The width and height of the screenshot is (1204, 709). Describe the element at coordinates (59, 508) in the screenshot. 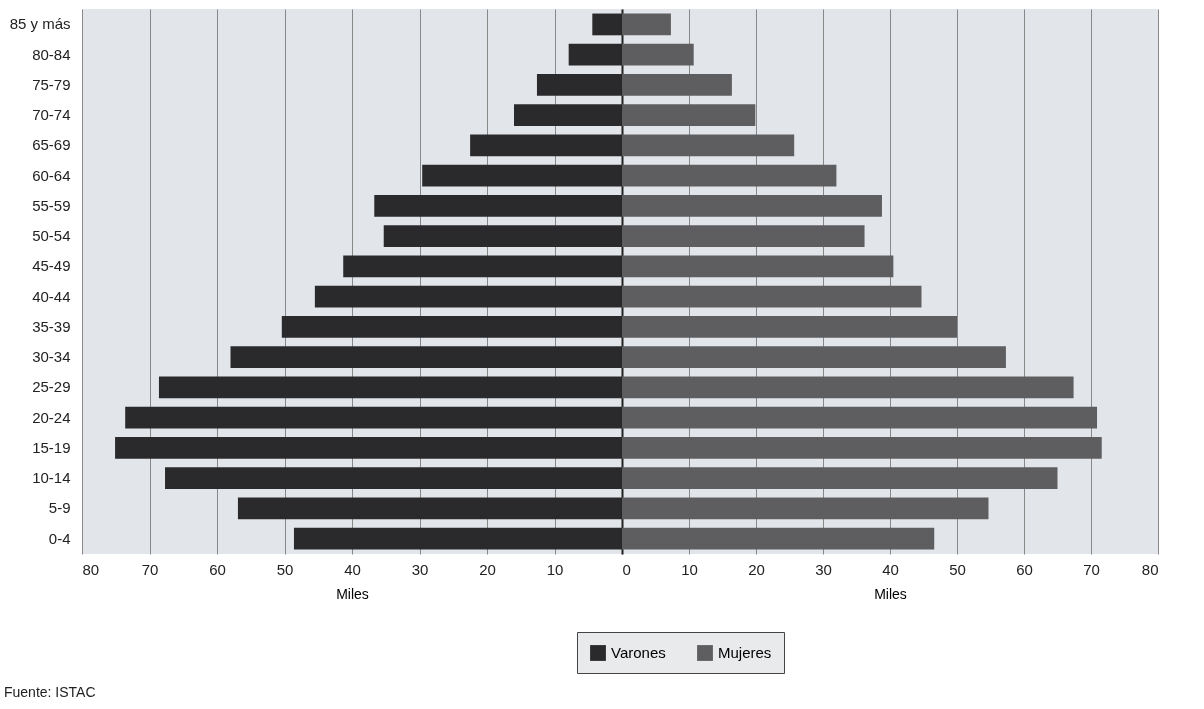

I see `y-tick-label: 5-9` at that location.